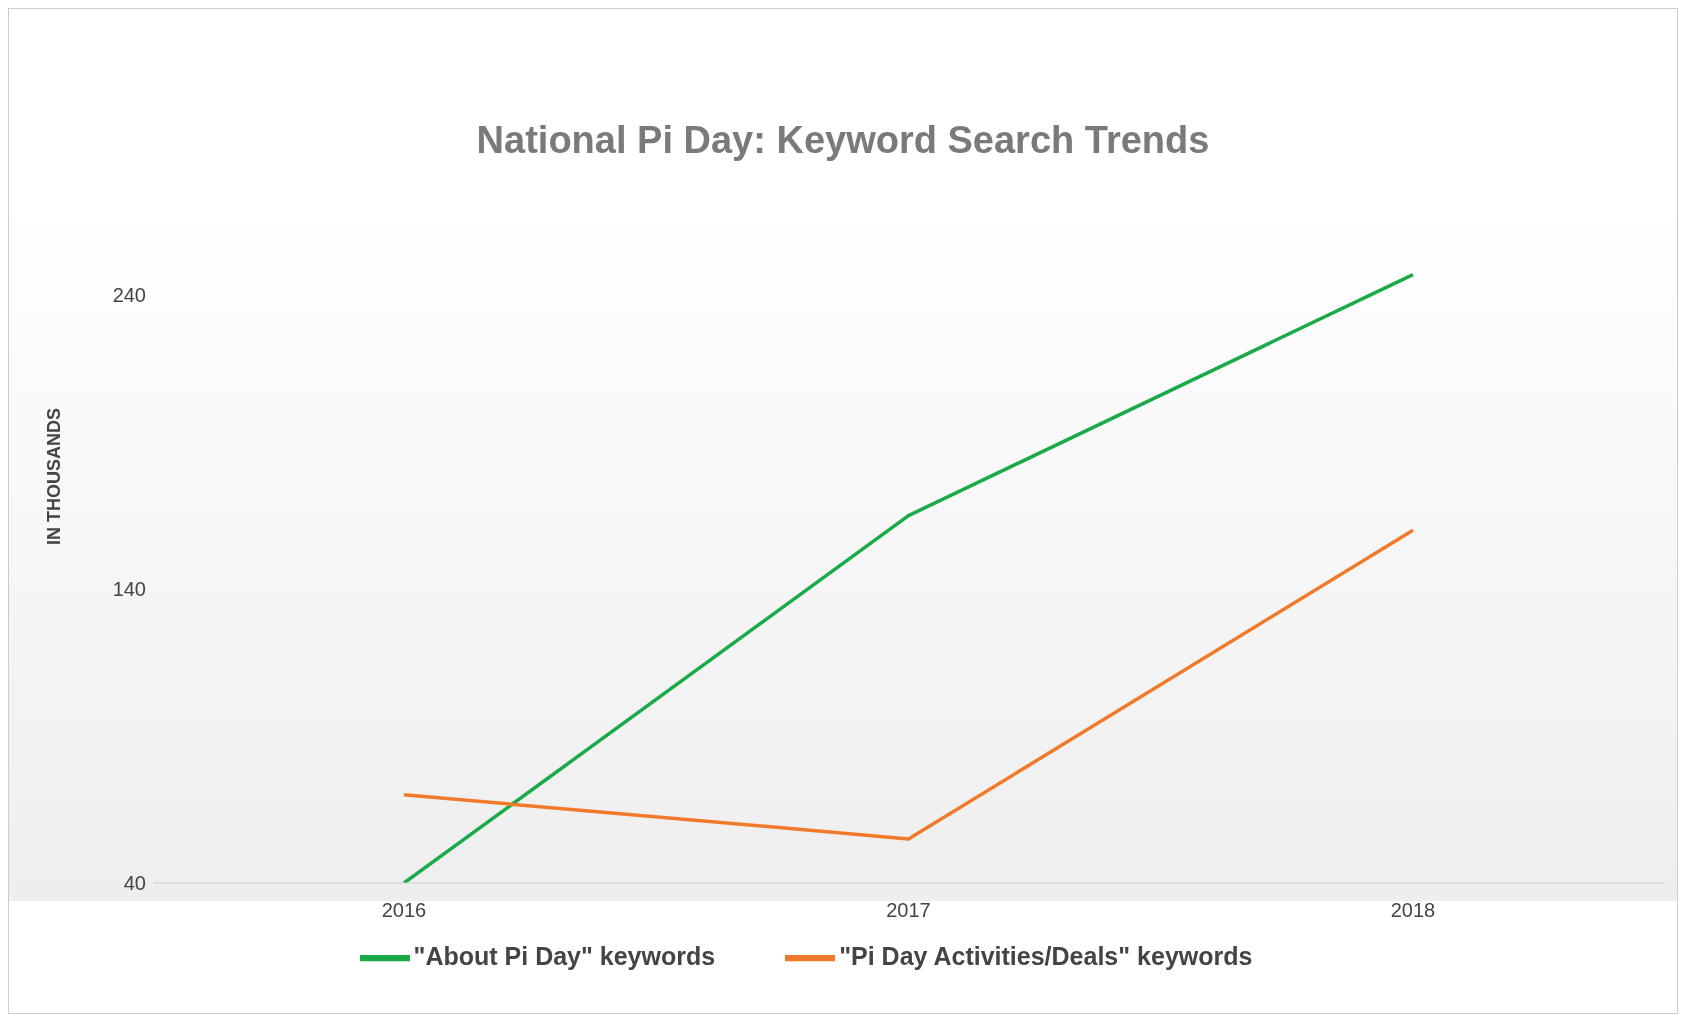 The height and width of the screenshot is (1024, 1686). I want to click on x-tick-label: 2016, so click(404, 910).